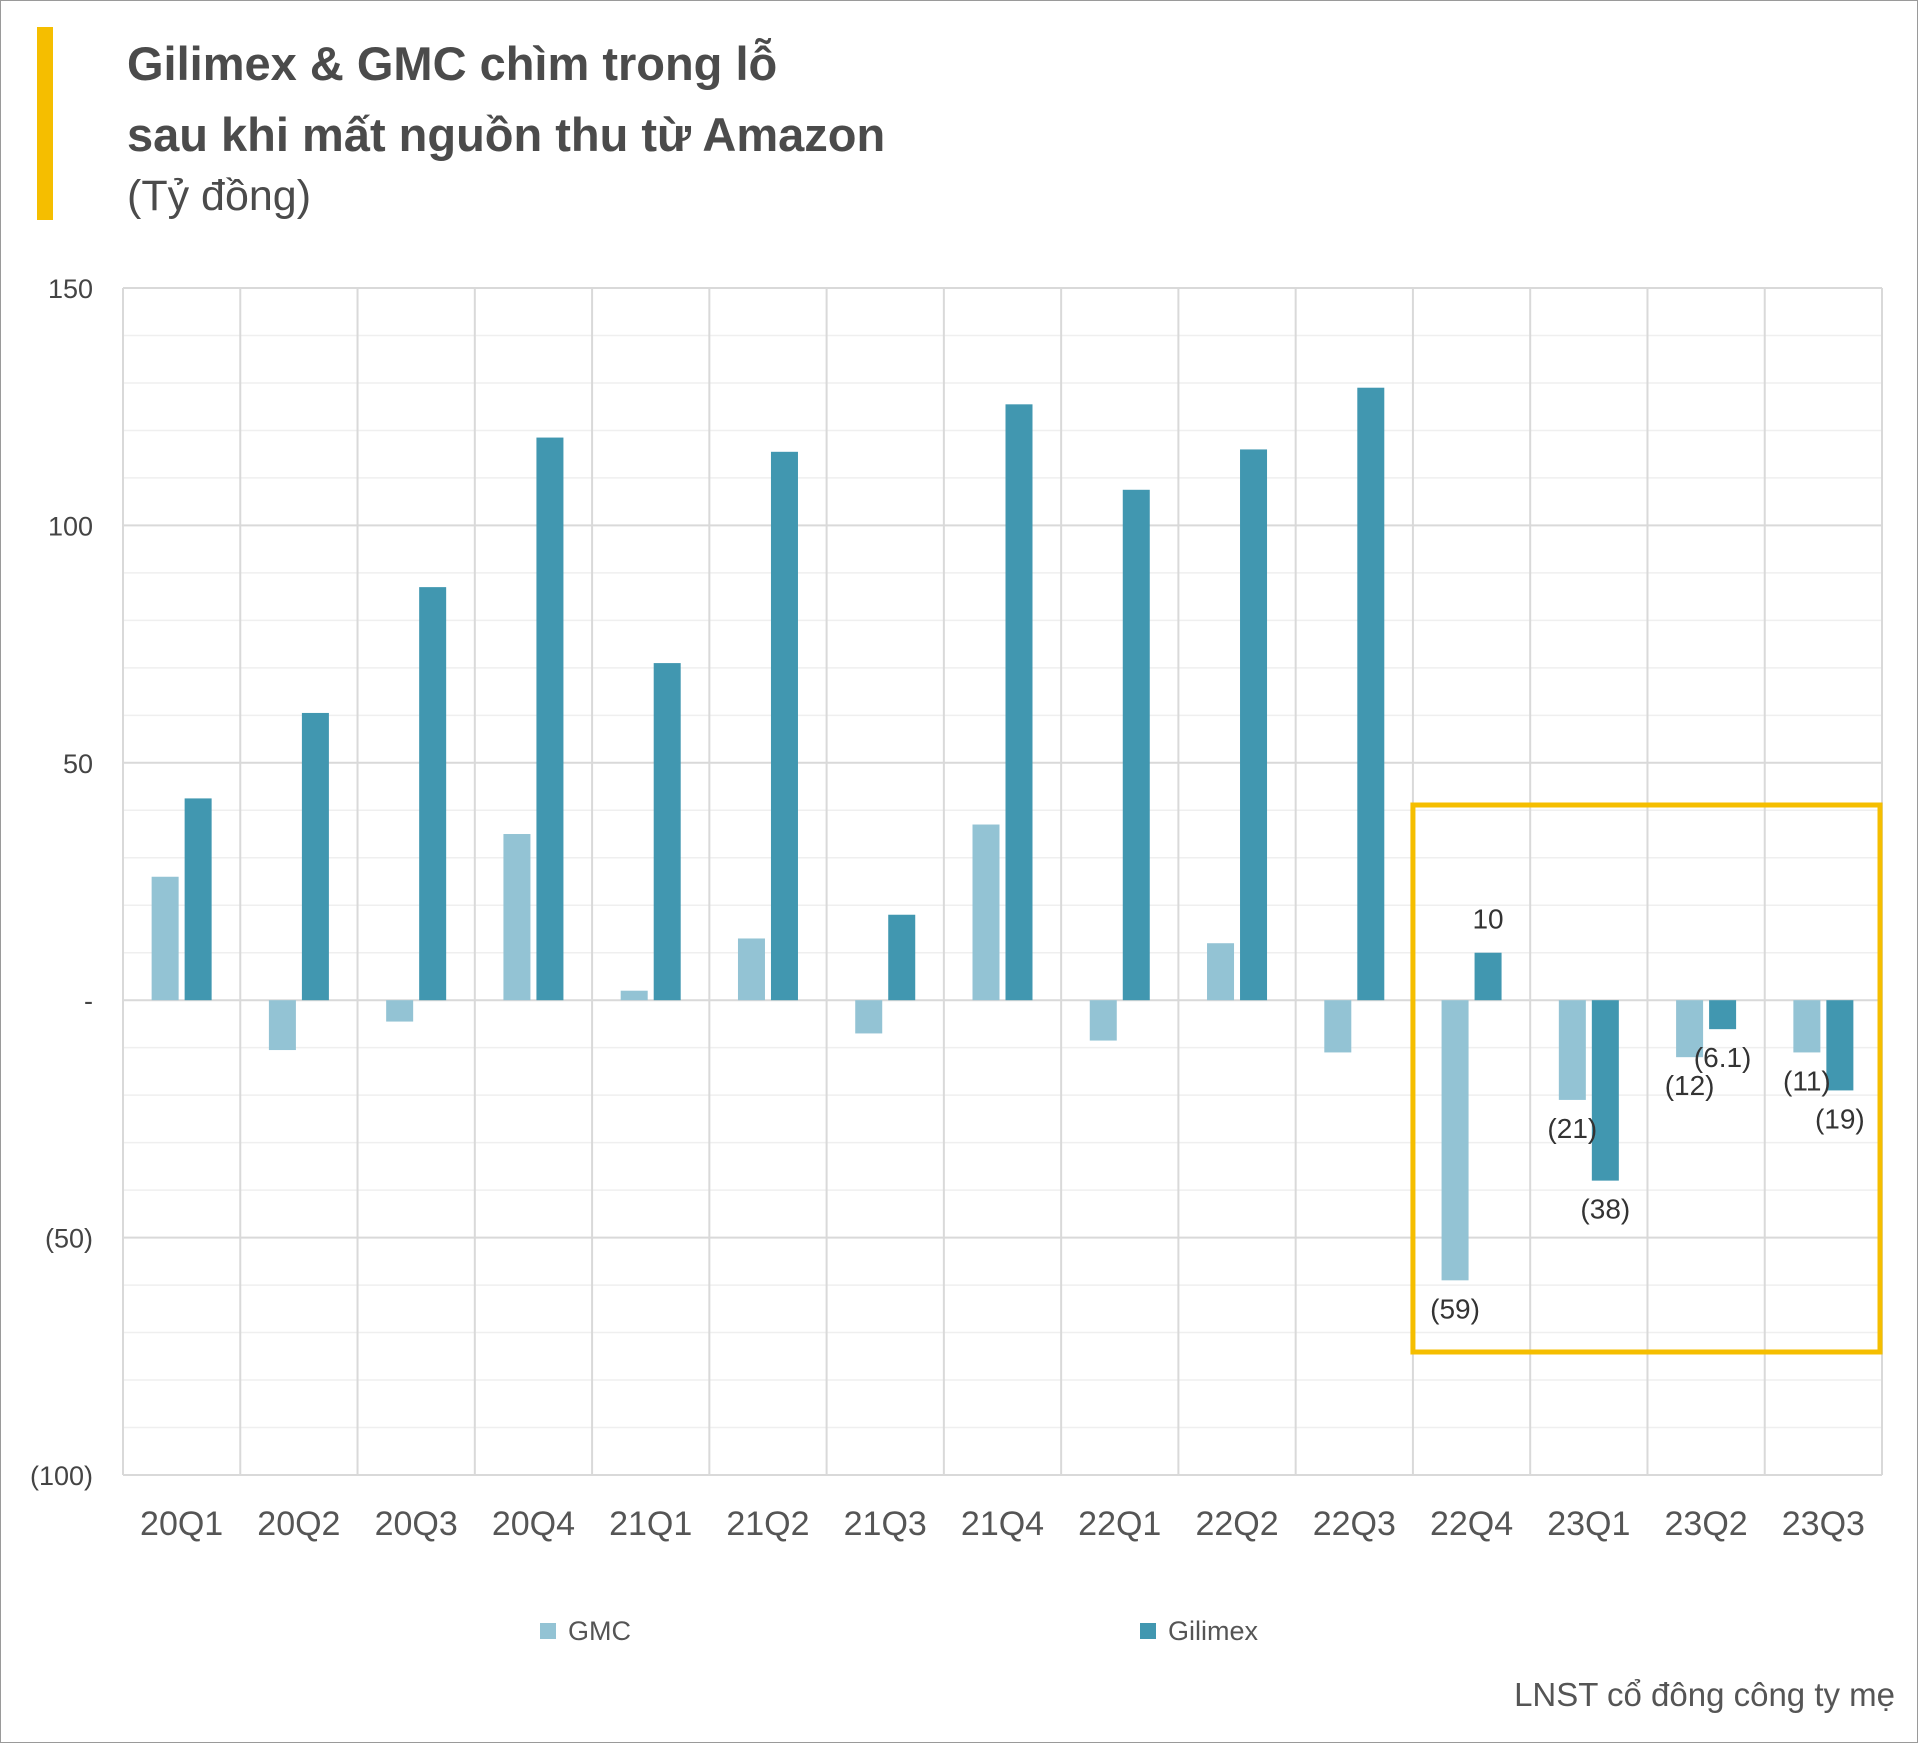 This screenshot has height=1745, width=1920. What do you see at coordinates (1605, 1209) in the screenshot?
I see `data-label: (38)` at bounding box center [1605, 1209].